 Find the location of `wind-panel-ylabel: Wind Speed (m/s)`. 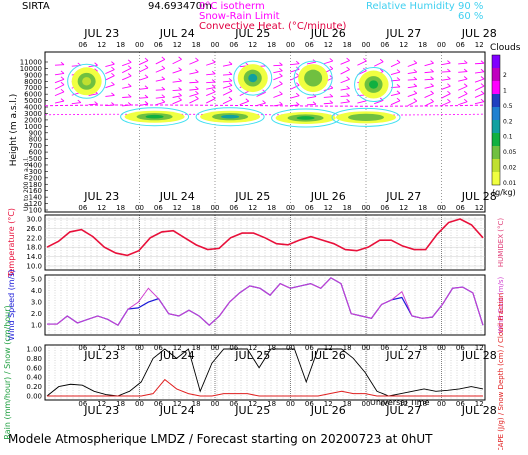

wind-panel-ylabel: Wind Speed (m/s) is located at coordinates (11, 304).